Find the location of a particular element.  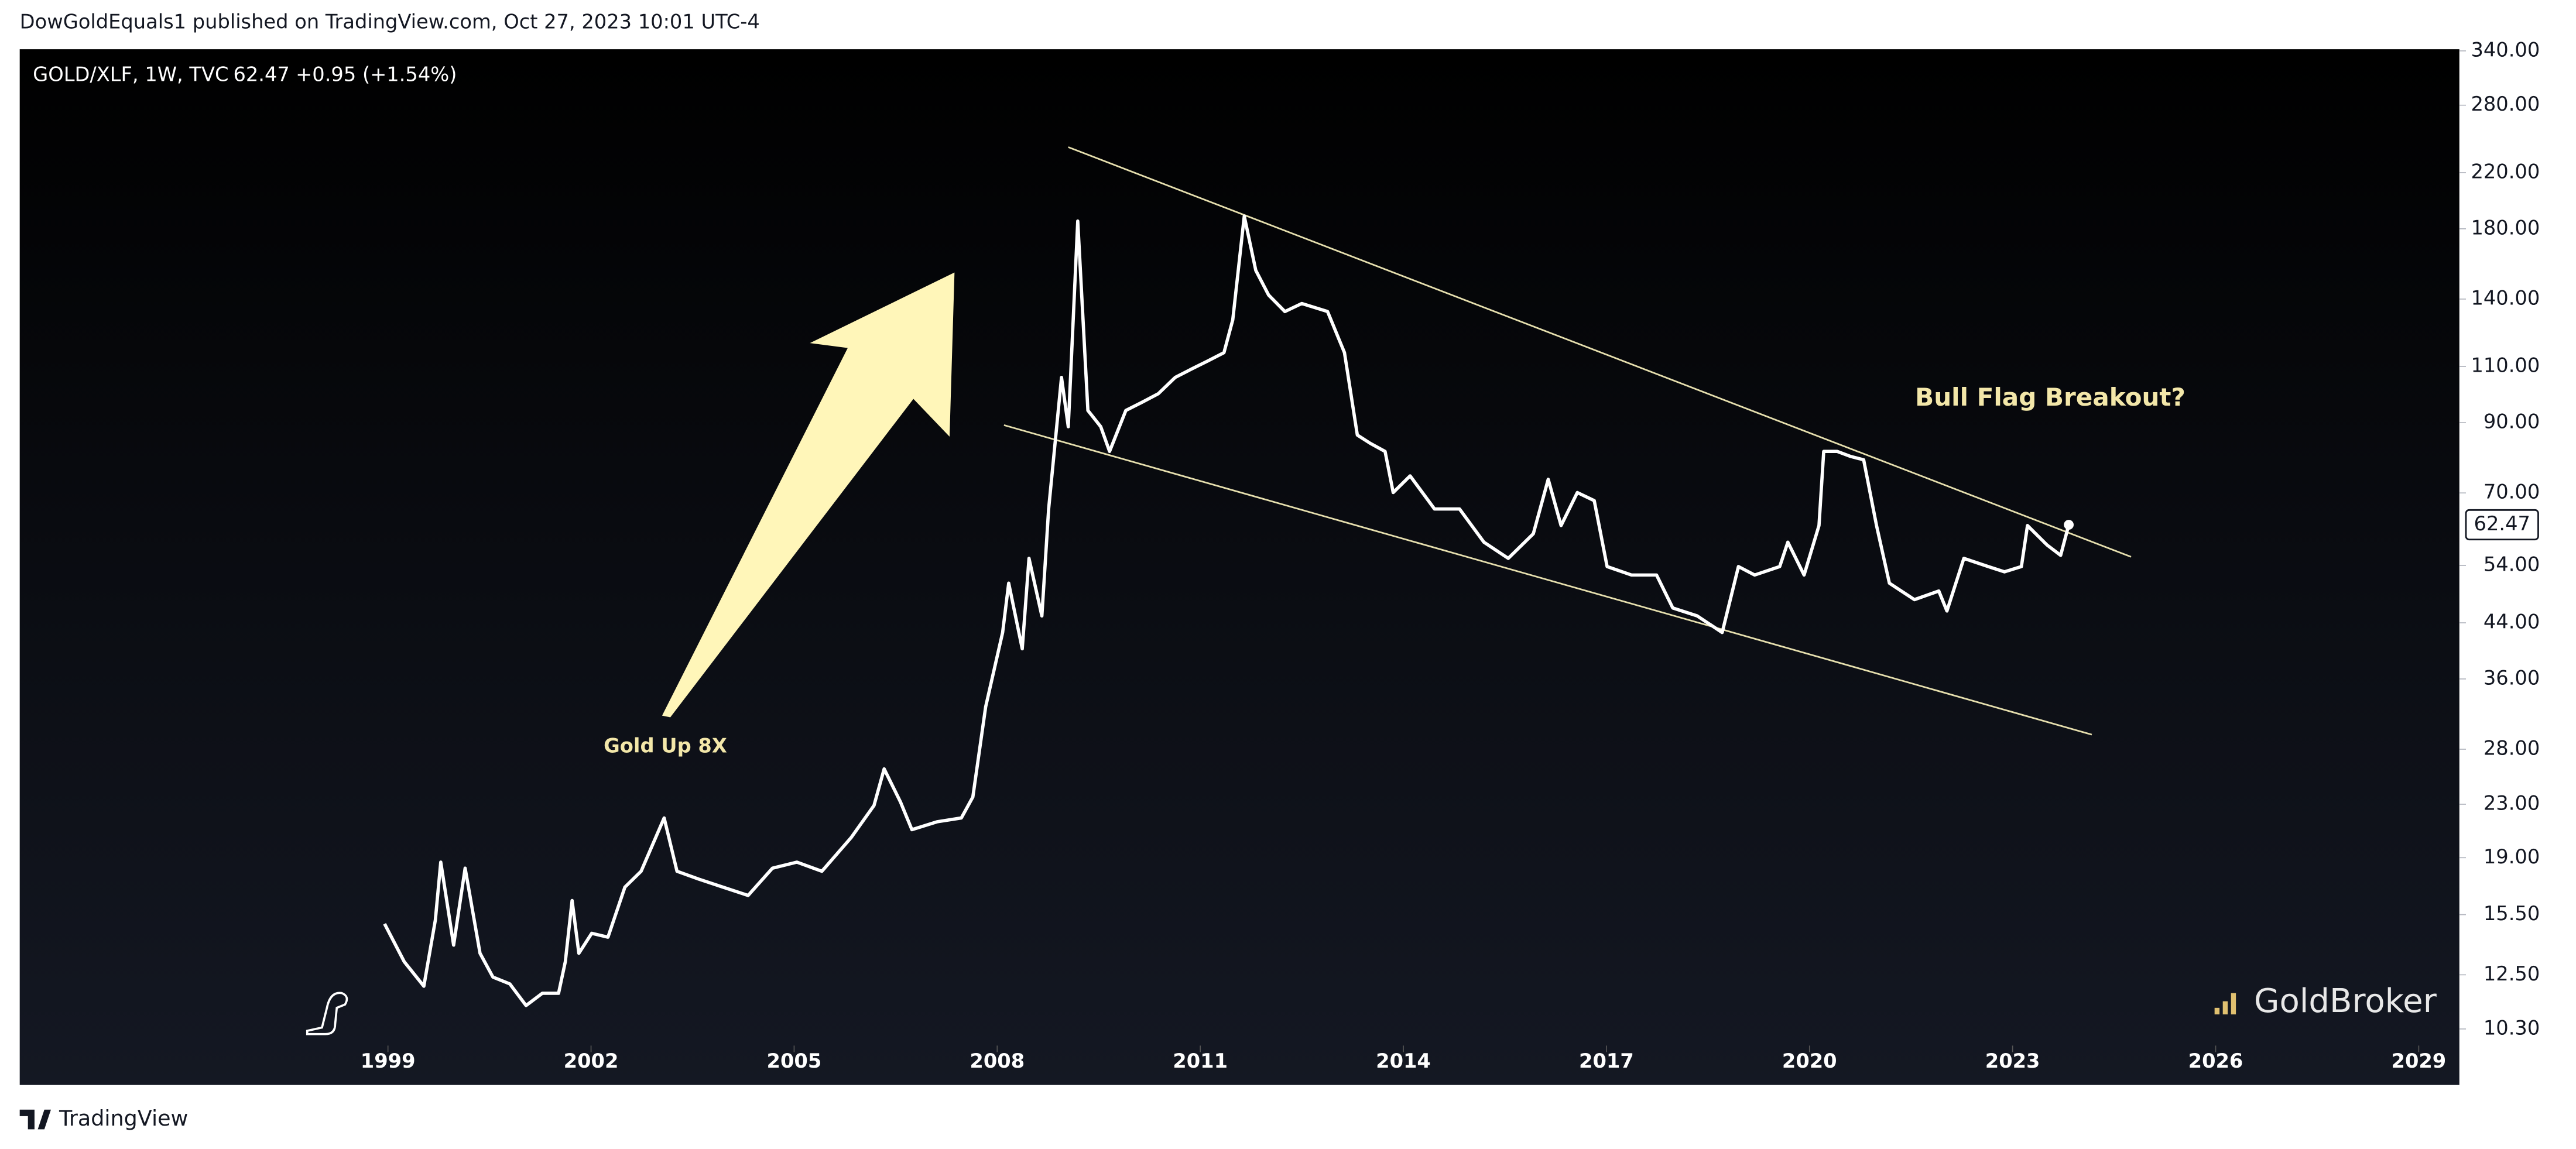

legend-symbol: GOLD/XLF, 1W, TVC is located at coordinates (130, 74).